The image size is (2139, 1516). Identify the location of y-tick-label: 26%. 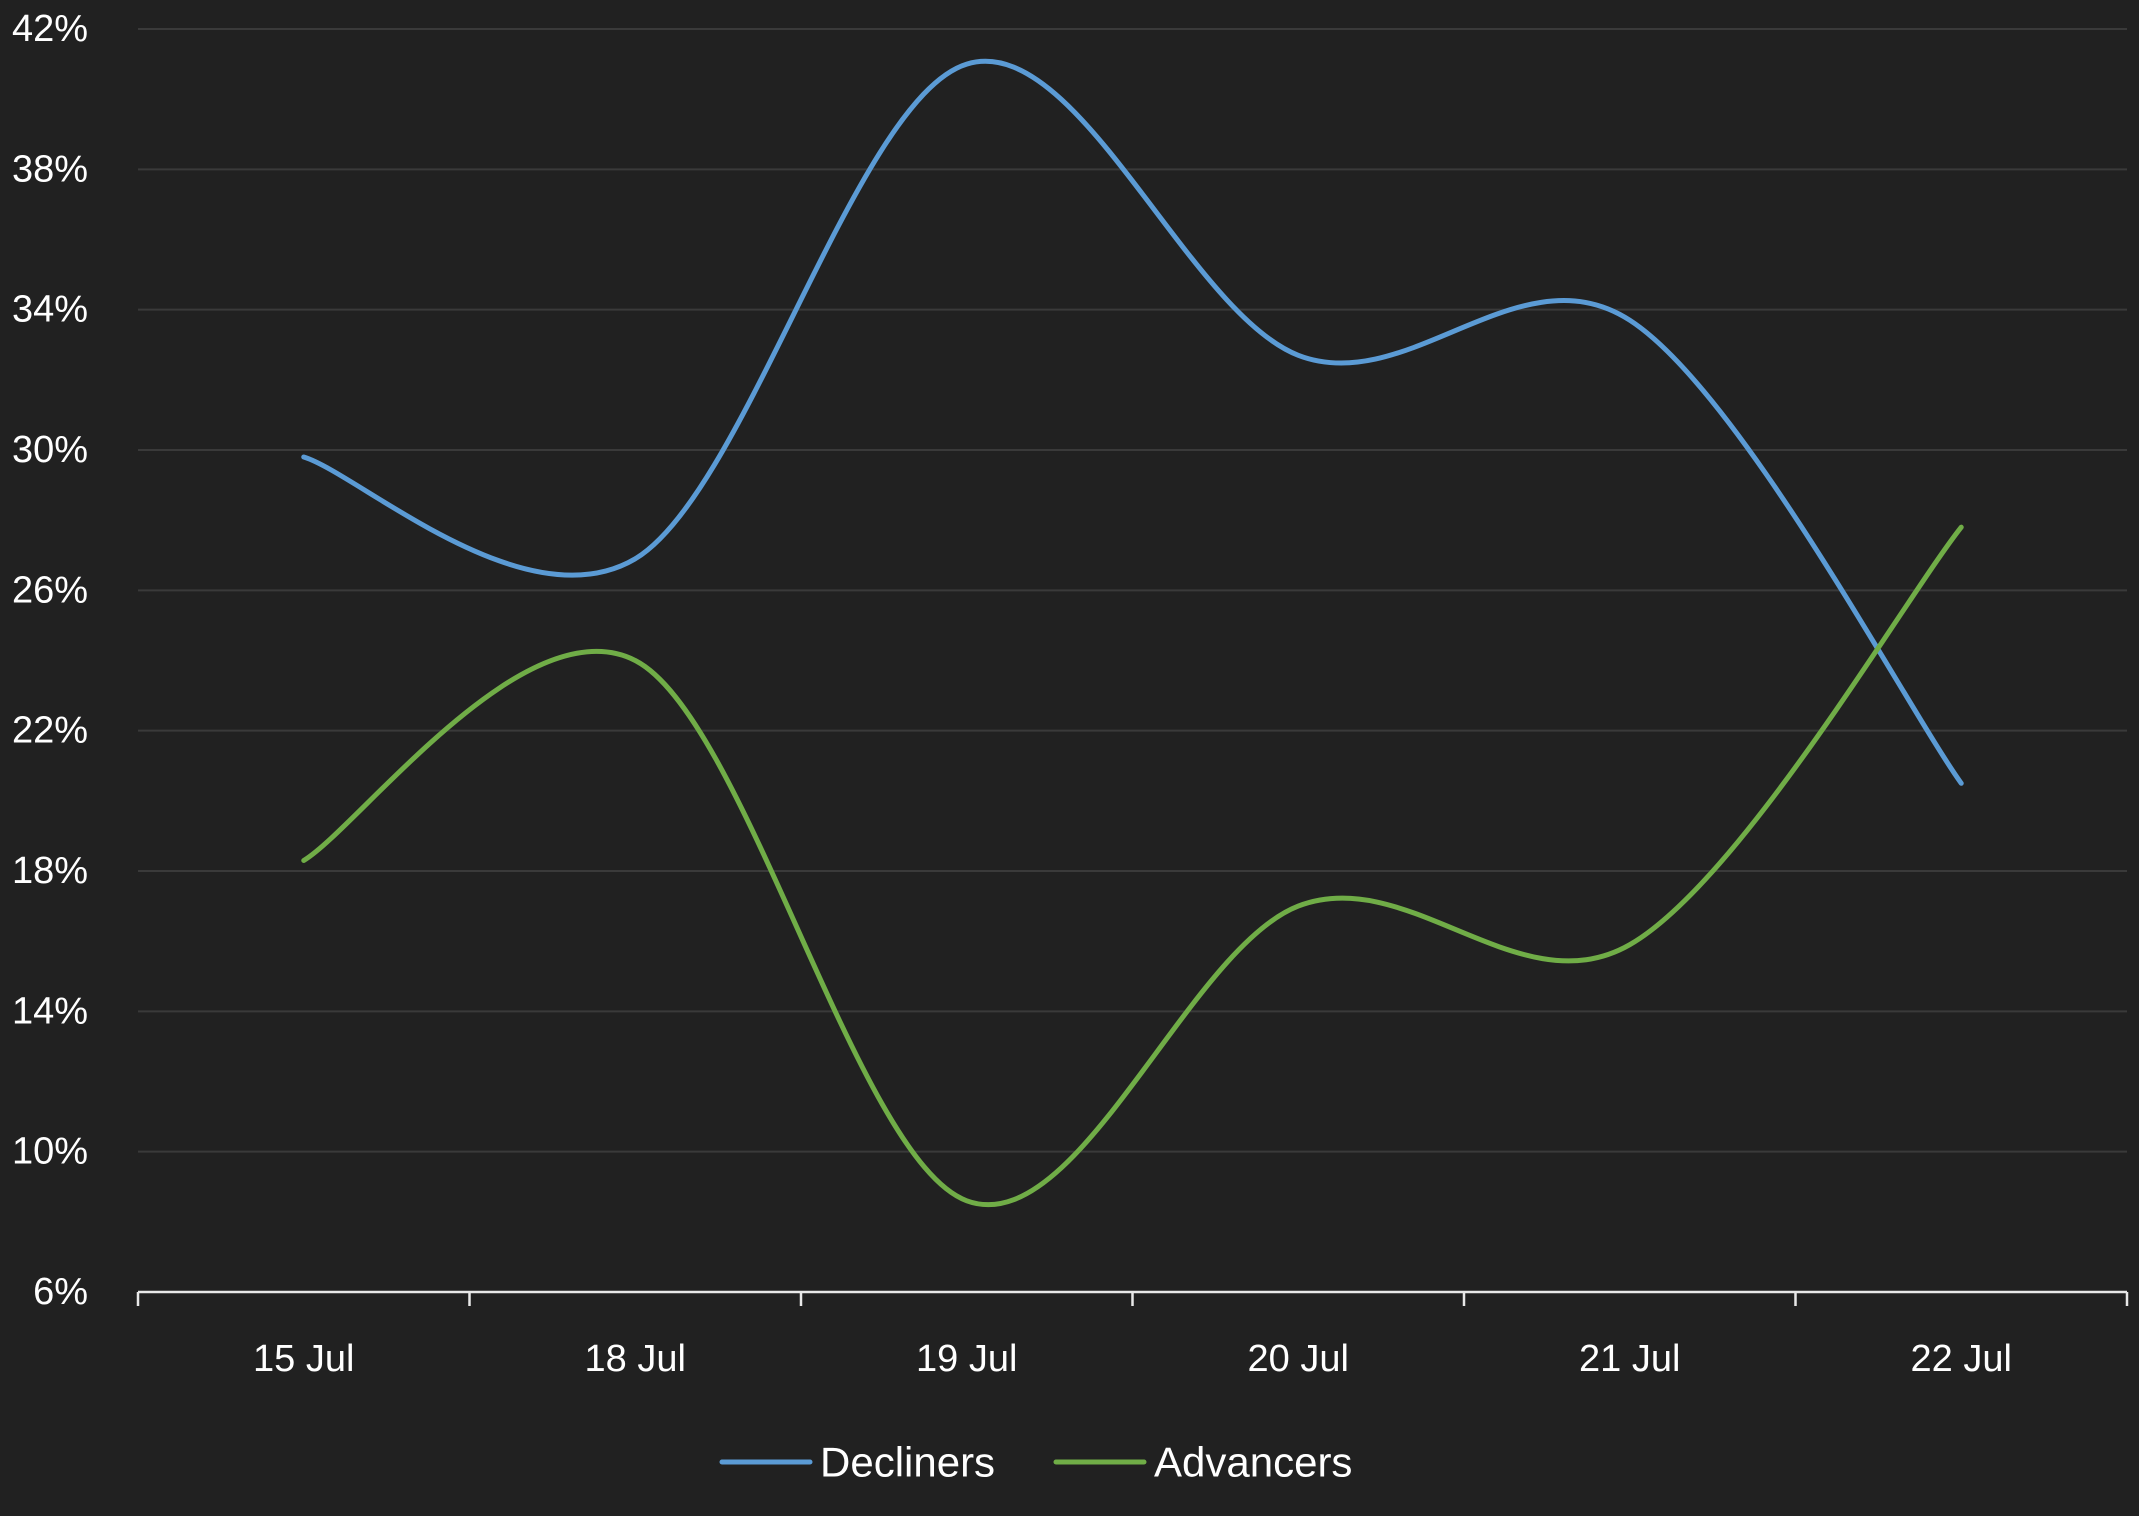
(50, 590).